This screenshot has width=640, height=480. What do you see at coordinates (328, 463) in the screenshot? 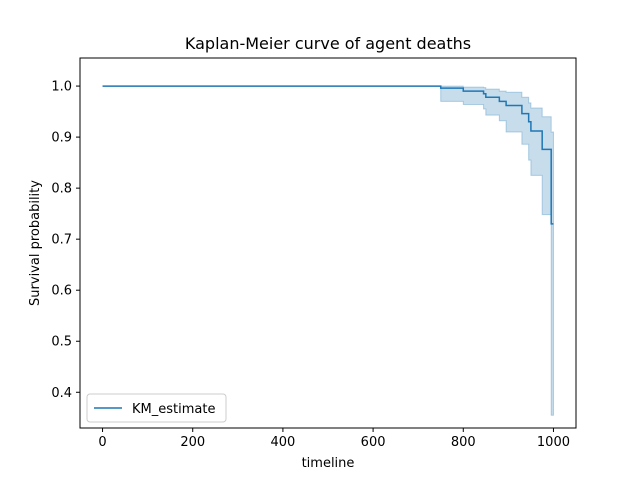
I see `x-axis-label: timeline` at bounding box center [328, 463].